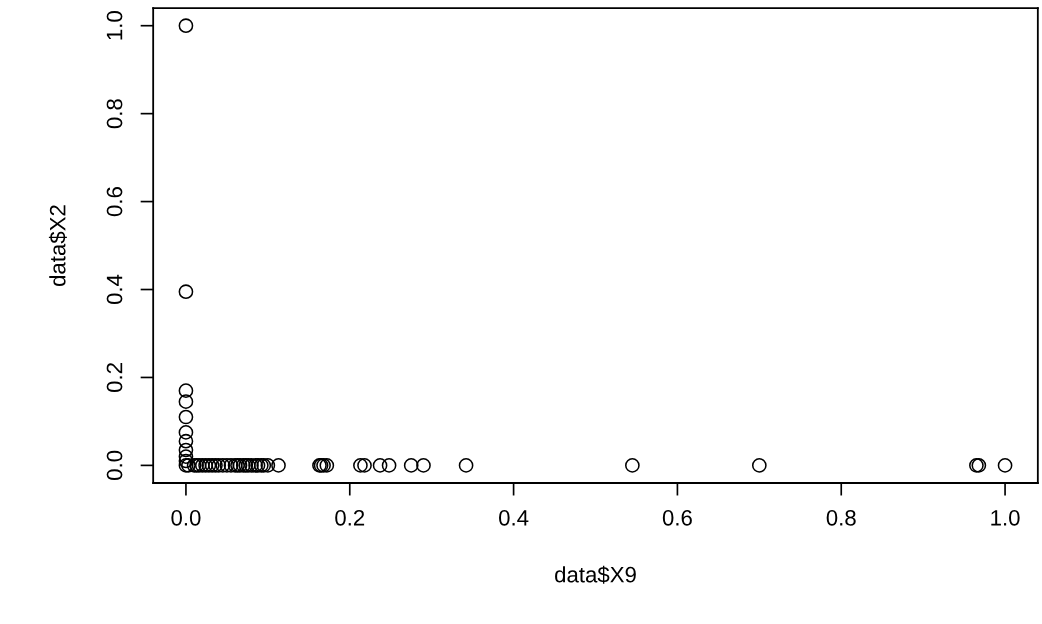 The image size is (1042, 624). Describe the element at coordinates (114, 465) in the screenshot. I see `y-tick-label: 0.0` at that location.